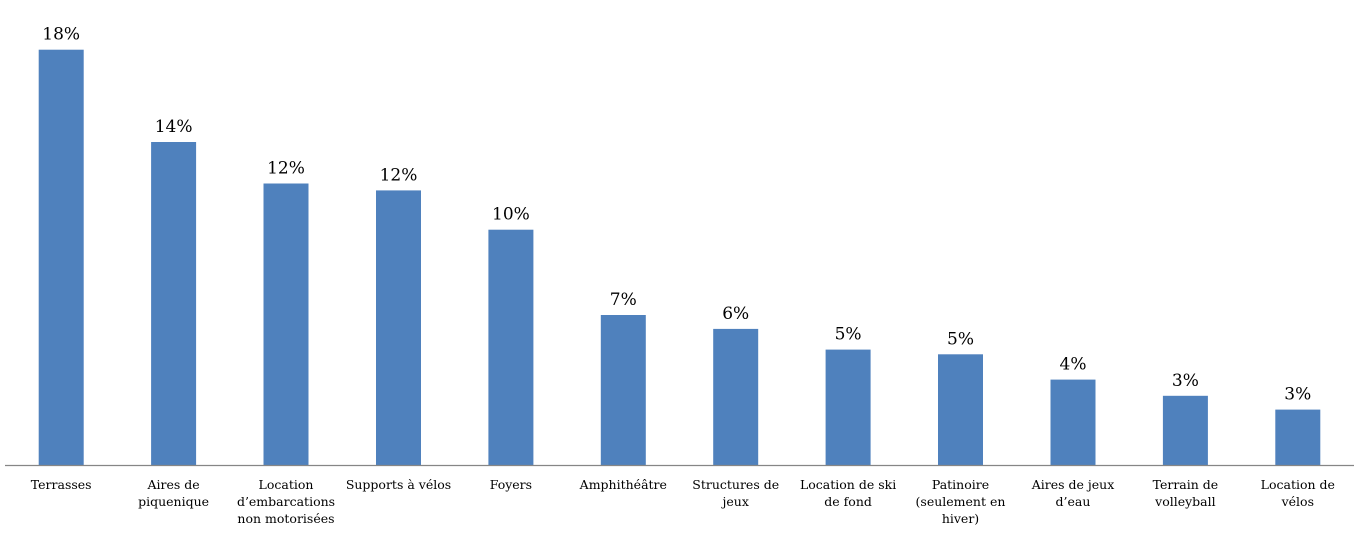 The image size is (1358, 533). What do you see at coordinates (1186, 493) in the screenshot?
I see `category-label-11: Terrain de volleyball` at bounding box center [1186, 493].